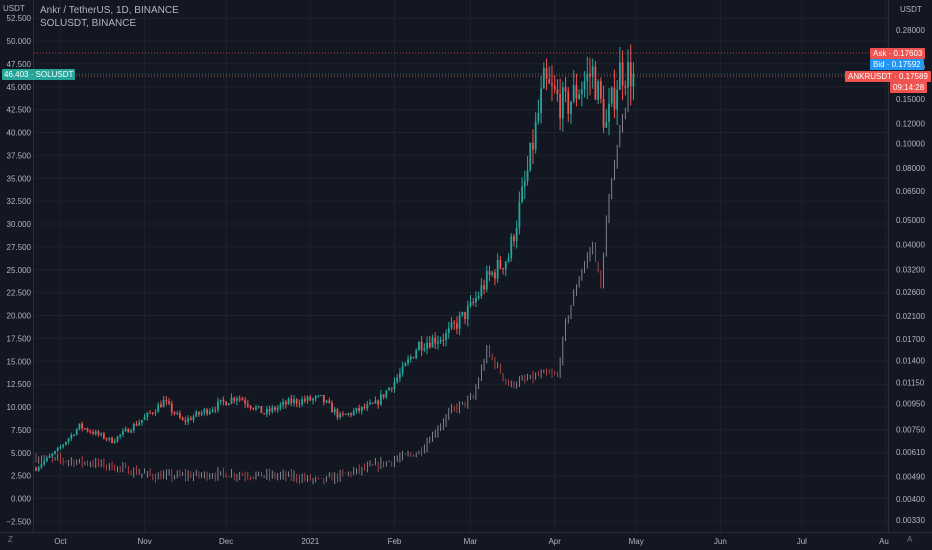 The image size is (932, 550). Describe the element at coordinates (910, 429) in the screenshot. I see `right-axis-tick-label: 0.00750` at that location.